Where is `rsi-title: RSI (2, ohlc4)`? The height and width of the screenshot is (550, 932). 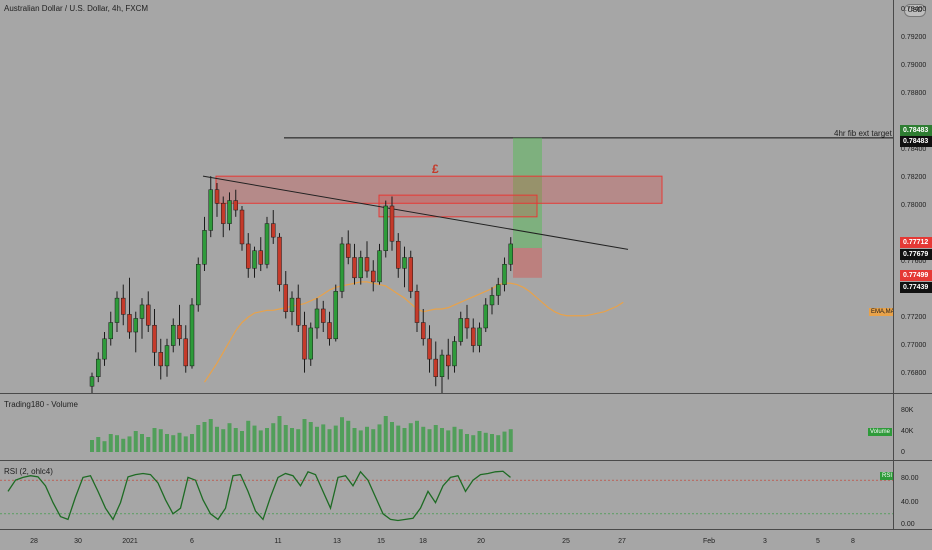
rsi-title: RSI (2, ohlc4) is located at coordinates (28, 471).